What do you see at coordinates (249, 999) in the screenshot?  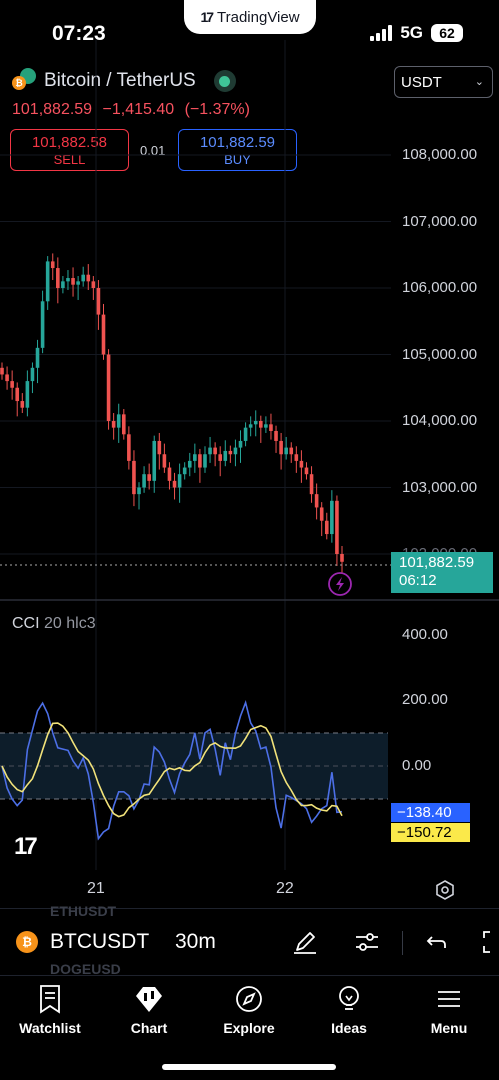 I see `compass-icon` at bounding box center [249, 999].